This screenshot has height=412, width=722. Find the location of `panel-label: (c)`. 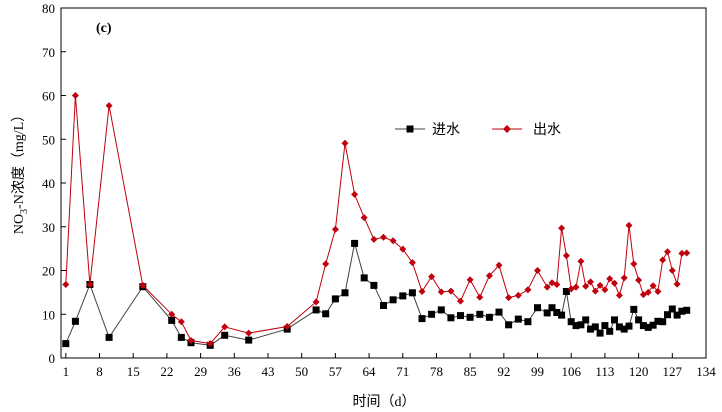

panel-label: (c) is located at coordinates (104, 28).